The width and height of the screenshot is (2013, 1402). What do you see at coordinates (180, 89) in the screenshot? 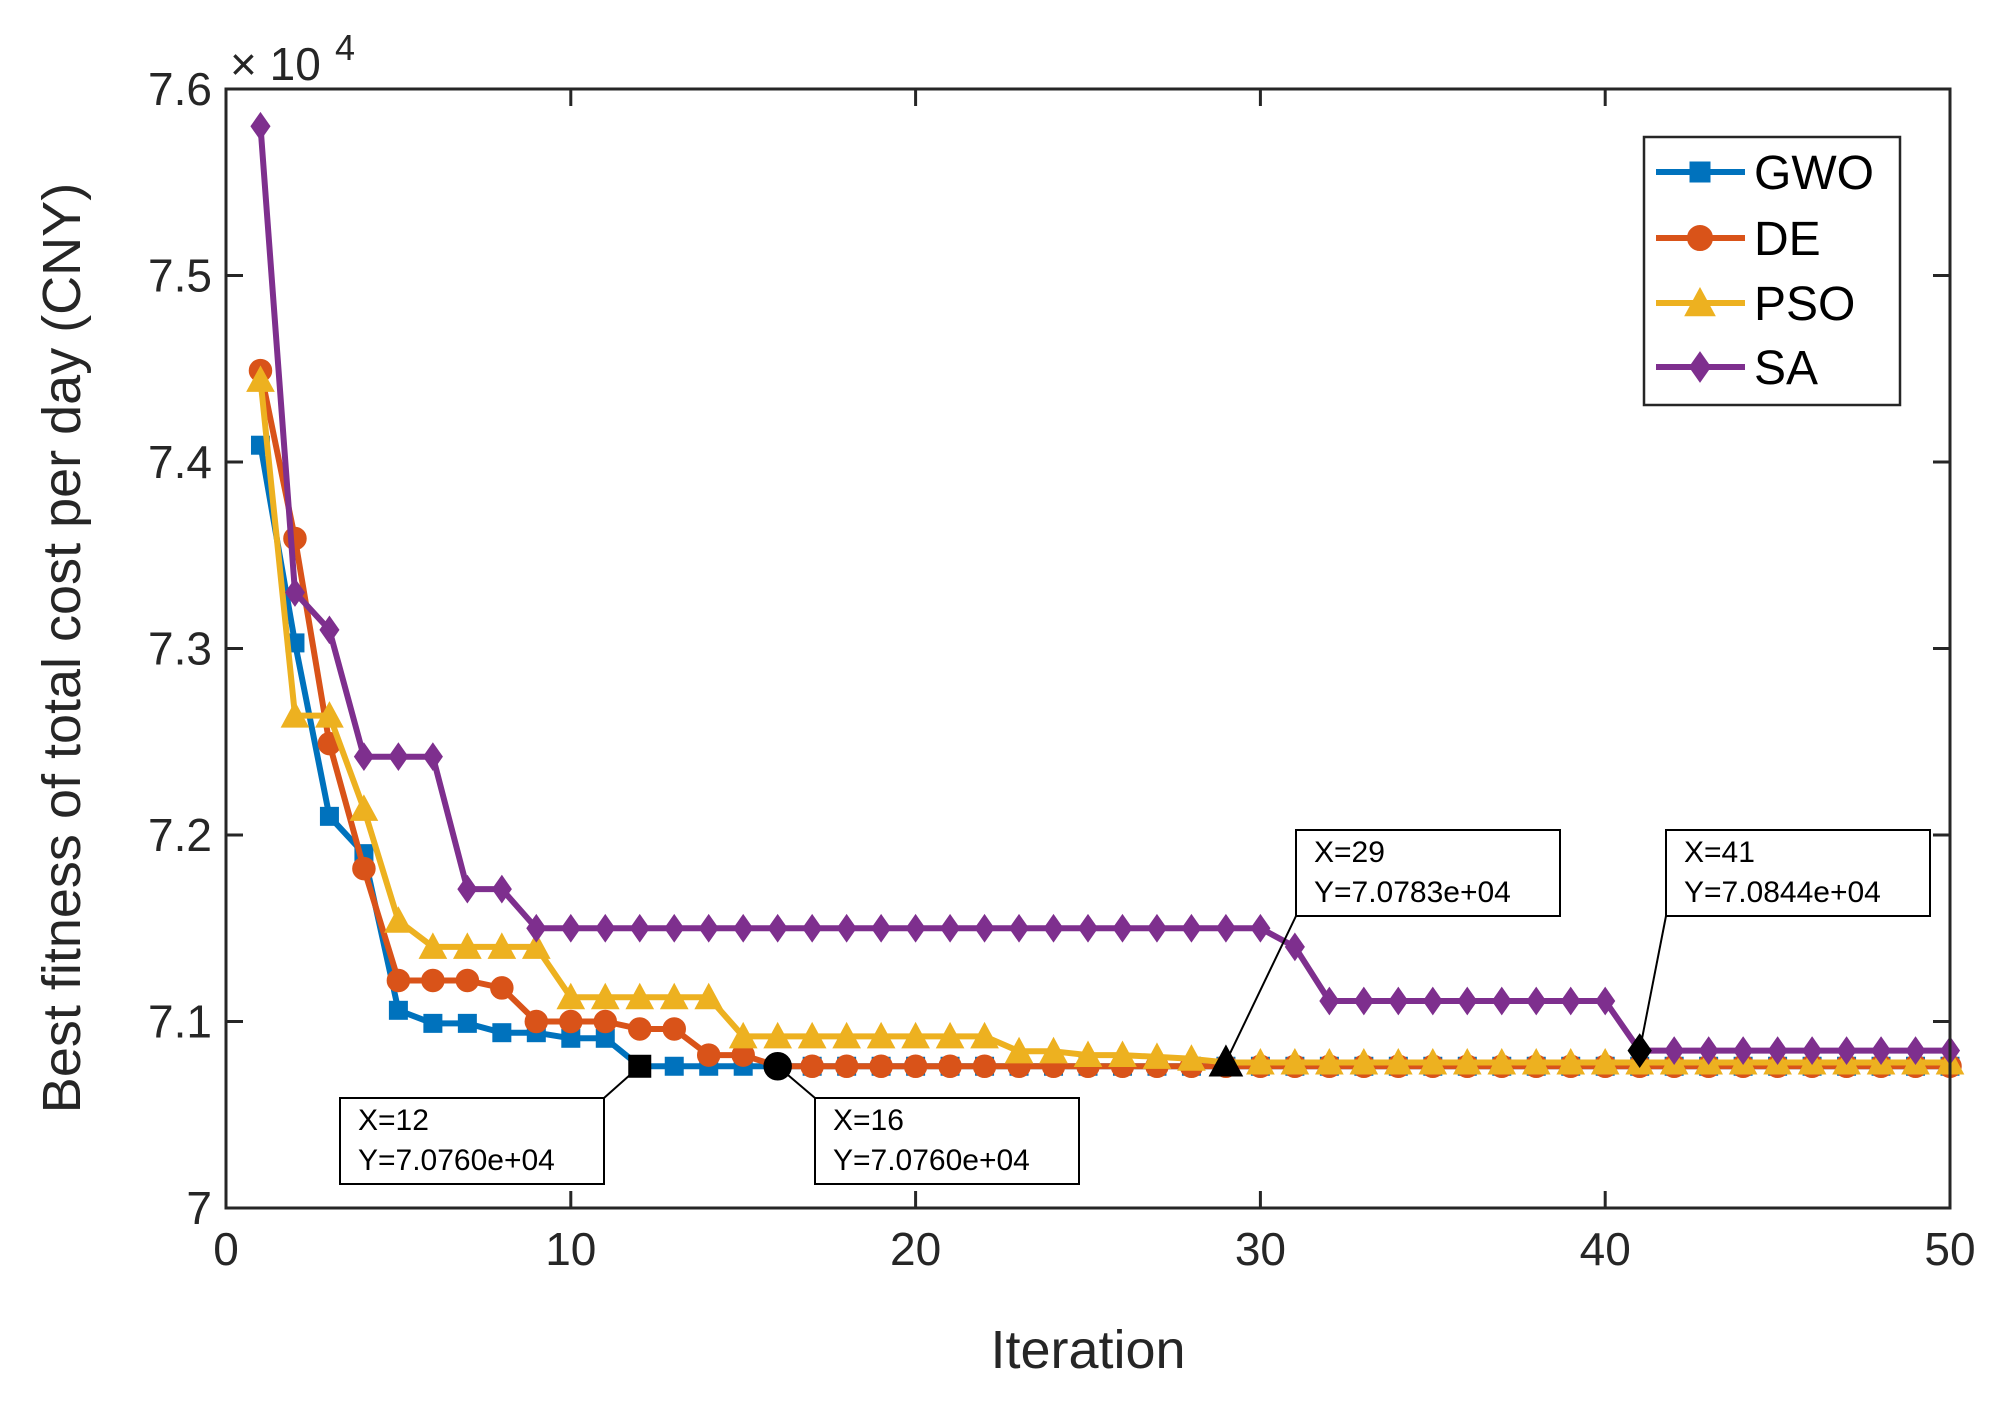
I see `y-tick-label: 7.6` at bounding box center [180, 89].